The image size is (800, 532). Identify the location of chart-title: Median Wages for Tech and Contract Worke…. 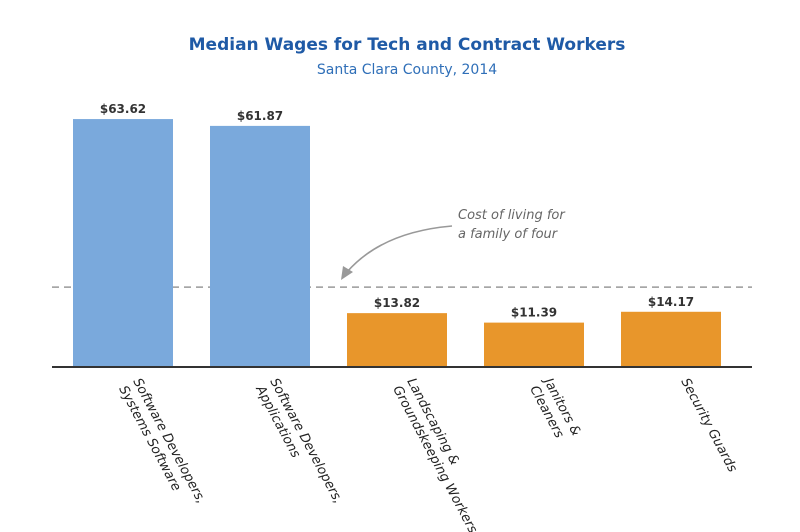
(407, 45).